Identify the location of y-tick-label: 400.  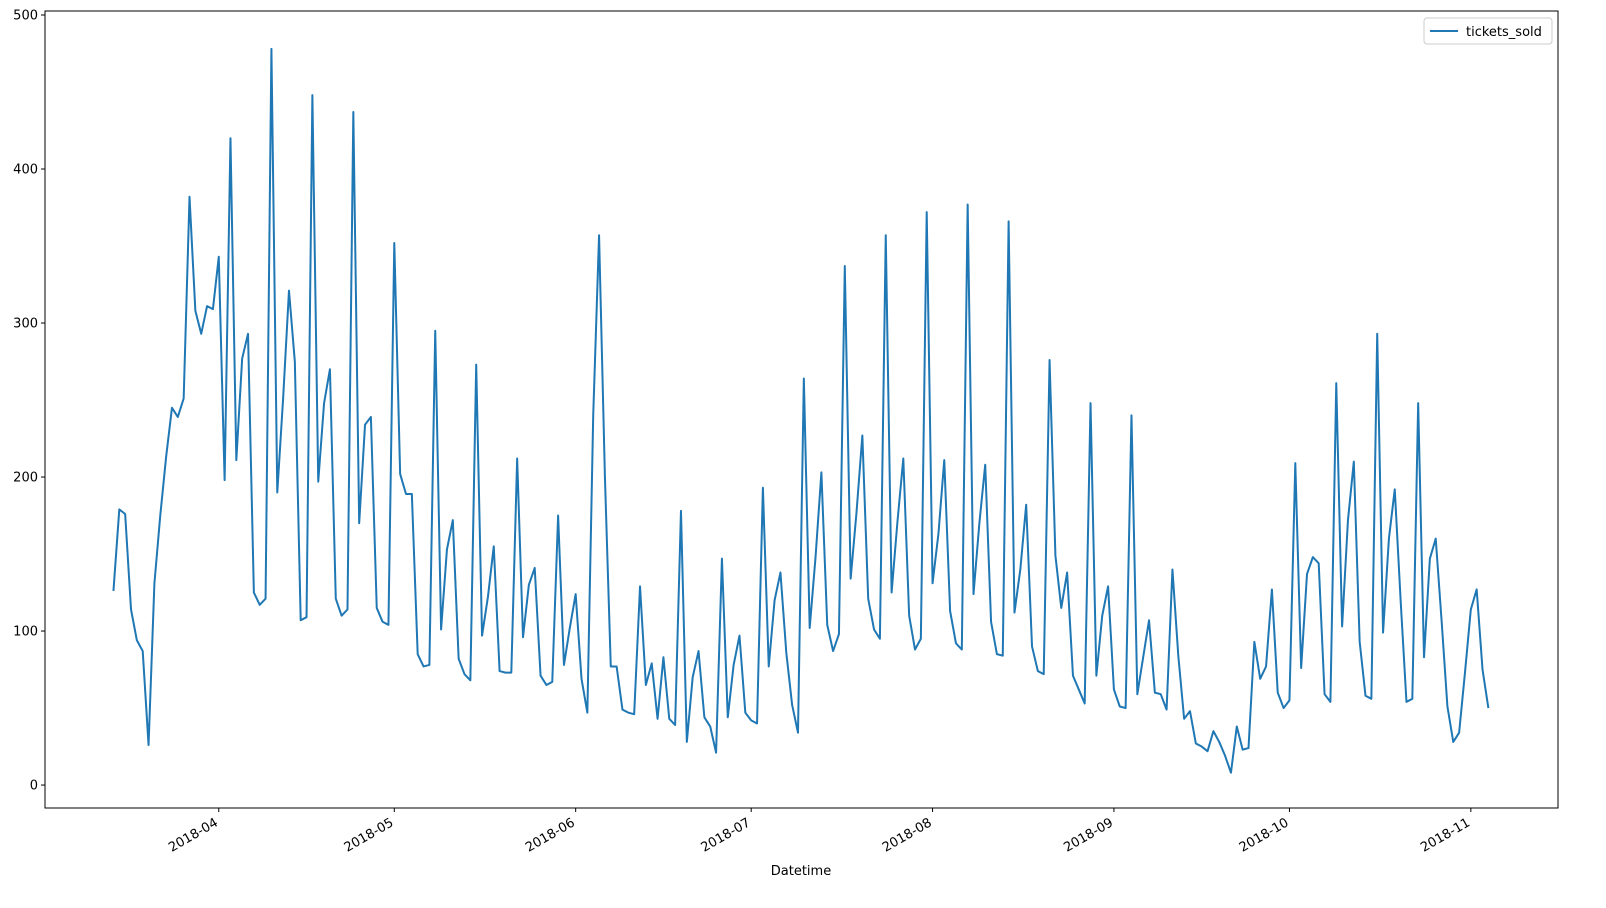
(25, 170).